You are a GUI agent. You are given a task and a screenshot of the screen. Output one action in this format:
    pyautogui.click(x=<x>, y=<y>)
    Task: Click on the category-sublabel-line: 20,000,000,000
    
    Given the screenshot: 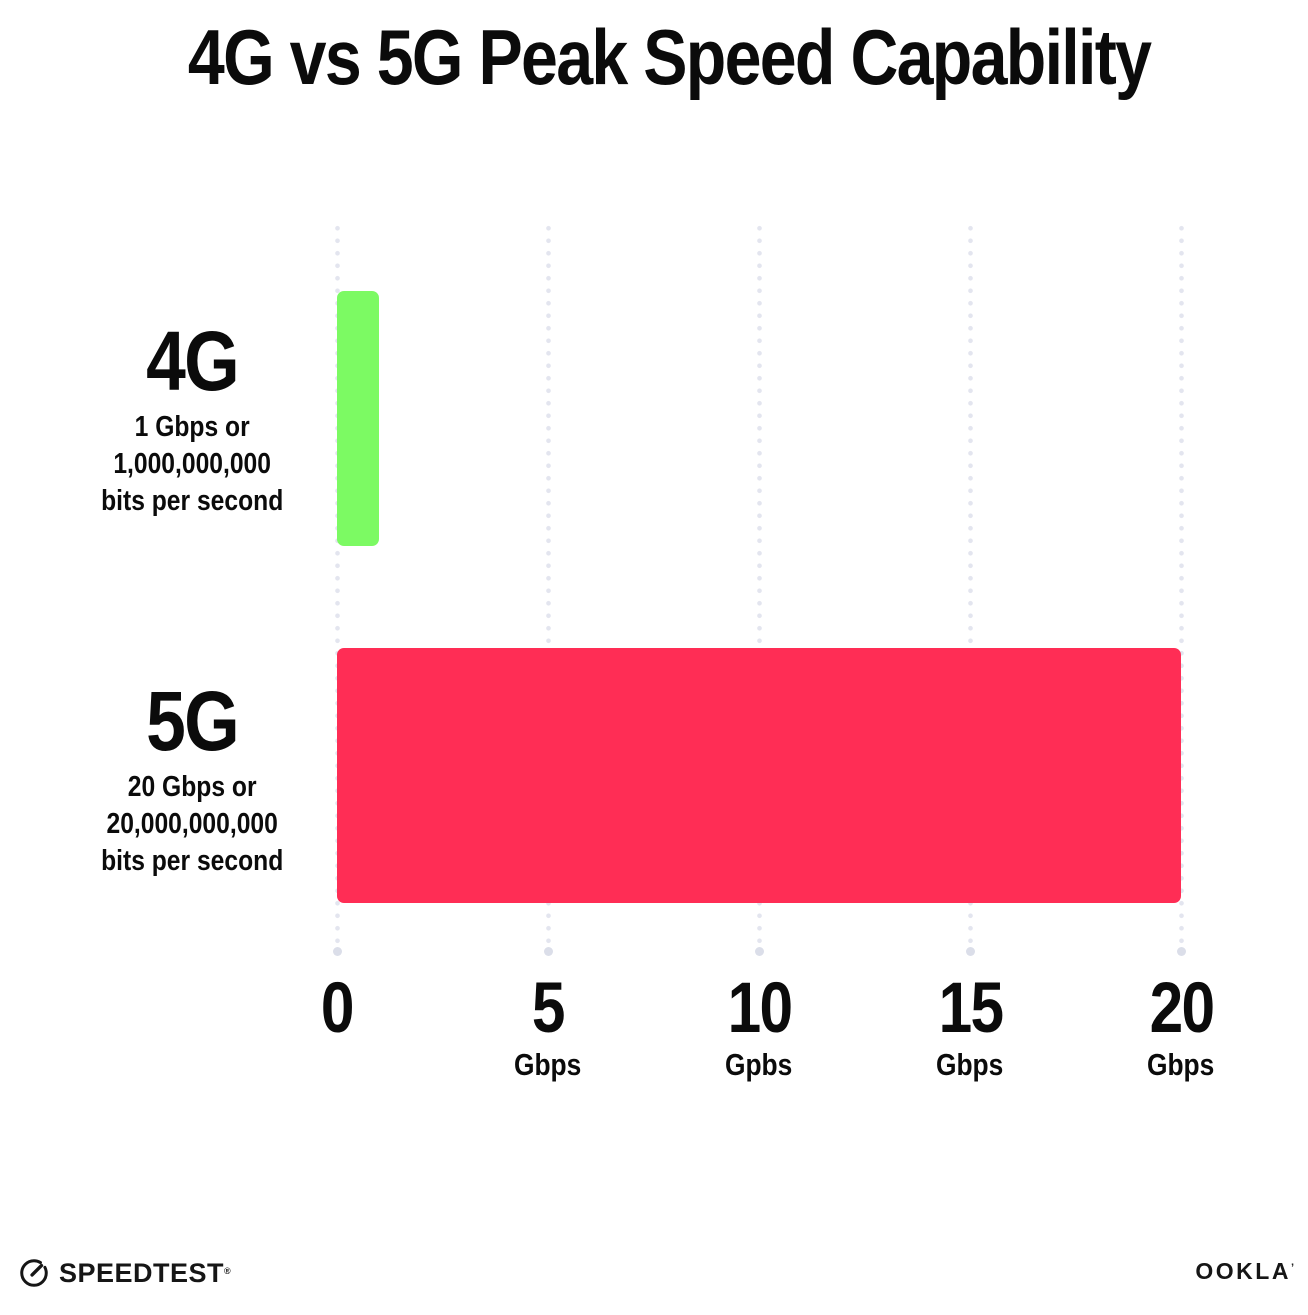 What is the action you would take?
    pyautogui.click(x=192, y=824)
    